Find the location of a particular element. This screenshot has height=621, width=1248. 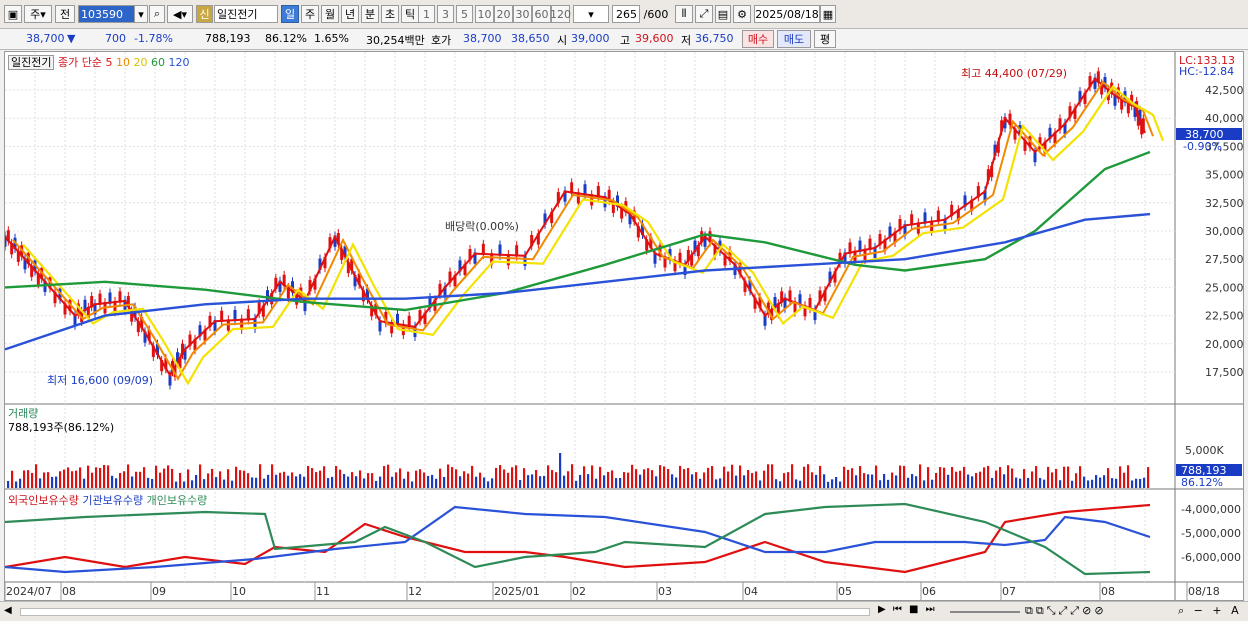

x-axis-label: 11 is located at coordinates (323, 591).